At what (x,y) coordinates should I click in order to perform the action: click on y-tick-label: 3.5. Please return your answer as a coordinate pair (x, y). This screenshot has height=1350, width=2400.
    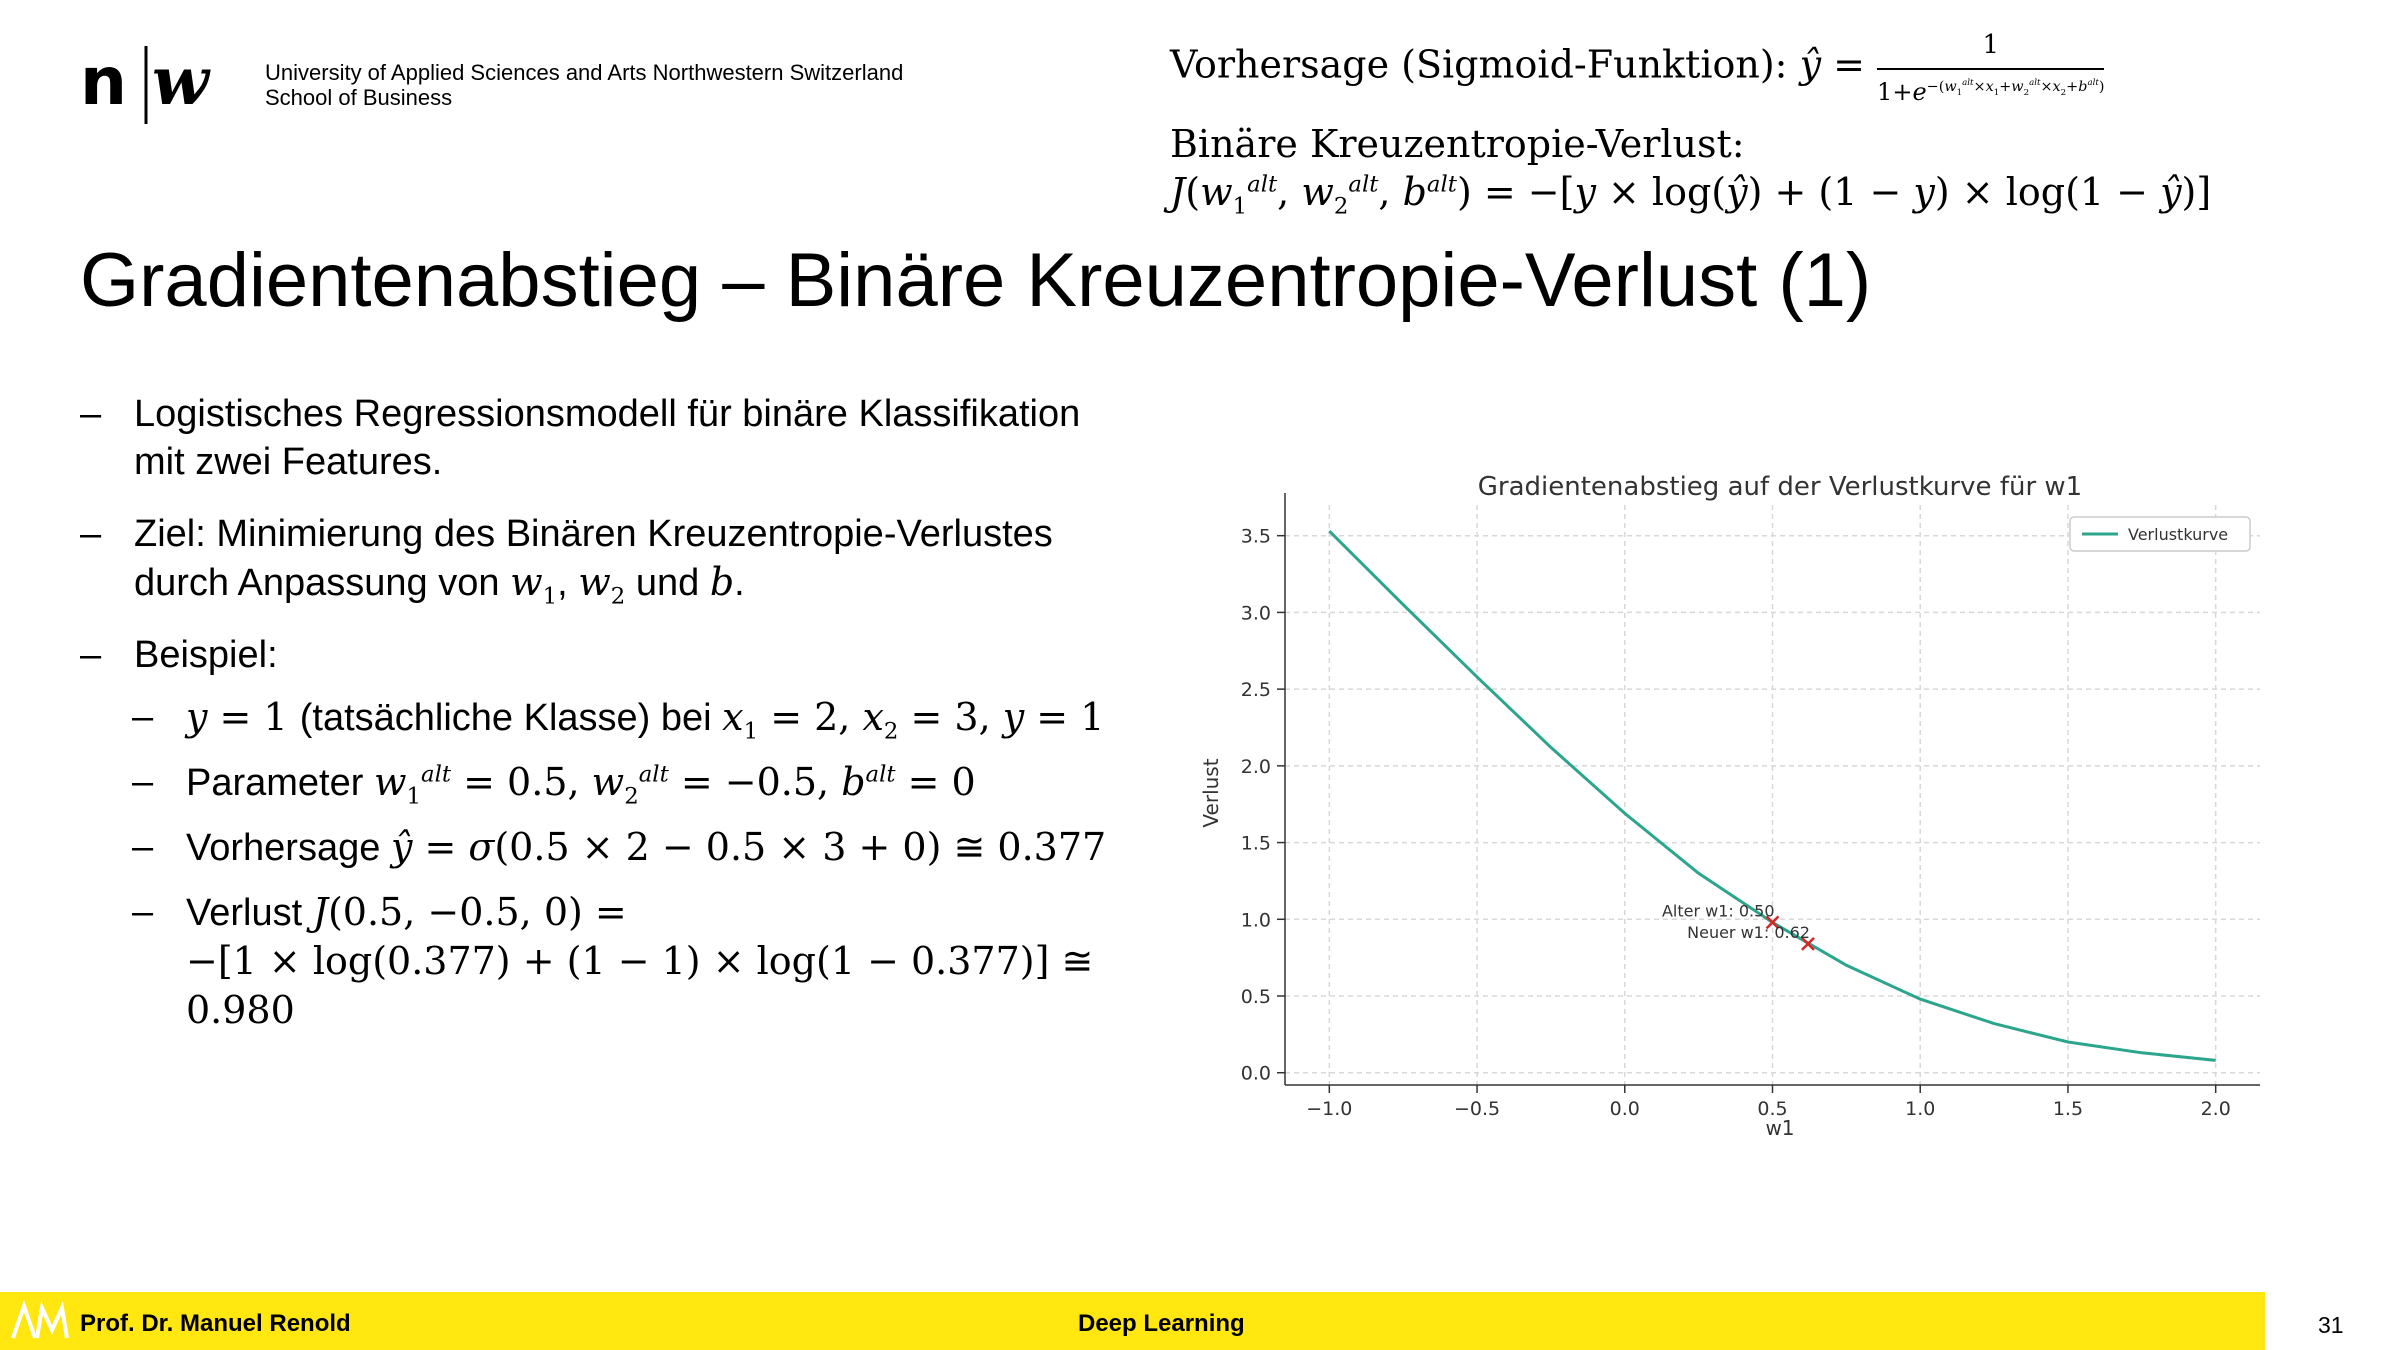
    Looking at the image, I should click on (1256, 537).